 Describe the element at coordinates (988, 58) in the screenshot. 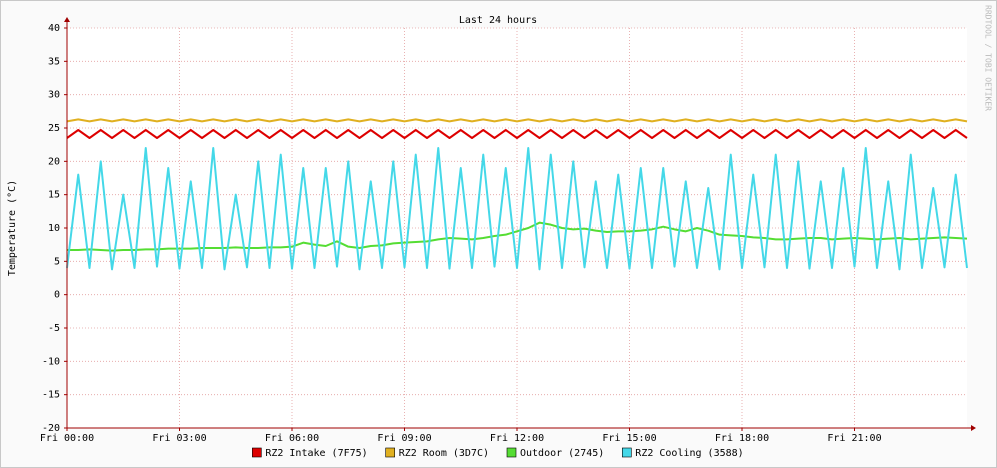

I see `watermark: RRDTOOL / TOBI OETIKER` at that location.